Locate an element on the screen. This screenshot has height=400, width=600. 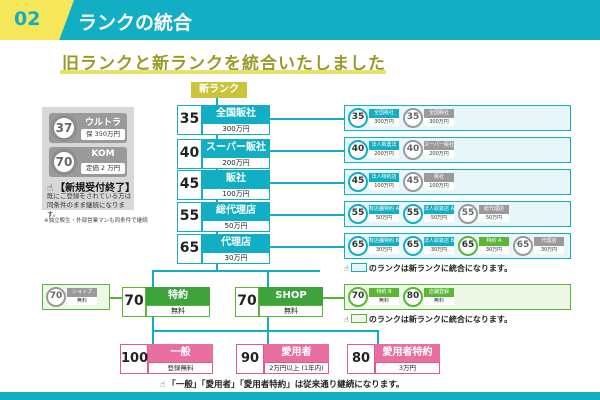
green-merge-note: ☝ のランクは新ランクに統合になります。 is located at coordinates (428, 319).